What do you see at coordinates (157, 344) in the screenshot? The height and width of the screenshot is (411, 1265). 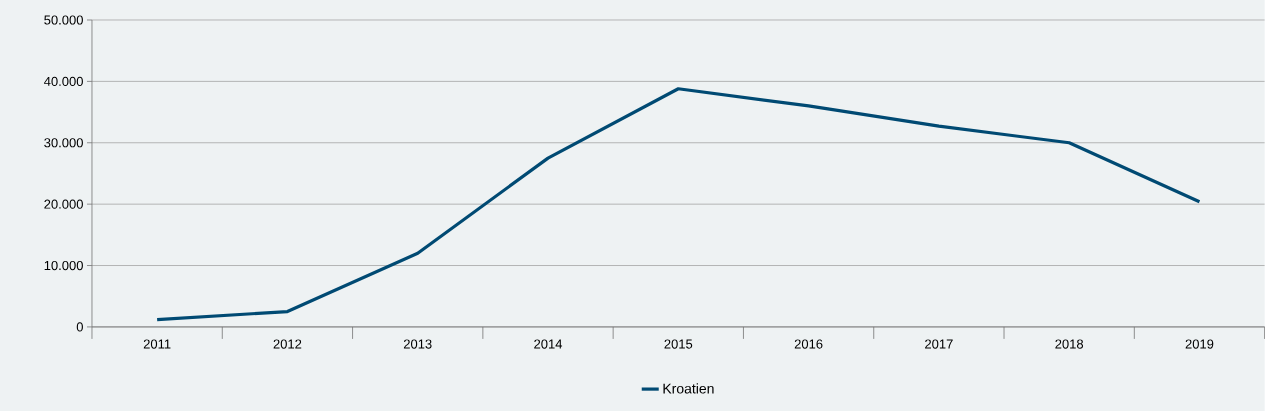 I see `x-tick-label: 2011` at bounding box center [157, 344].